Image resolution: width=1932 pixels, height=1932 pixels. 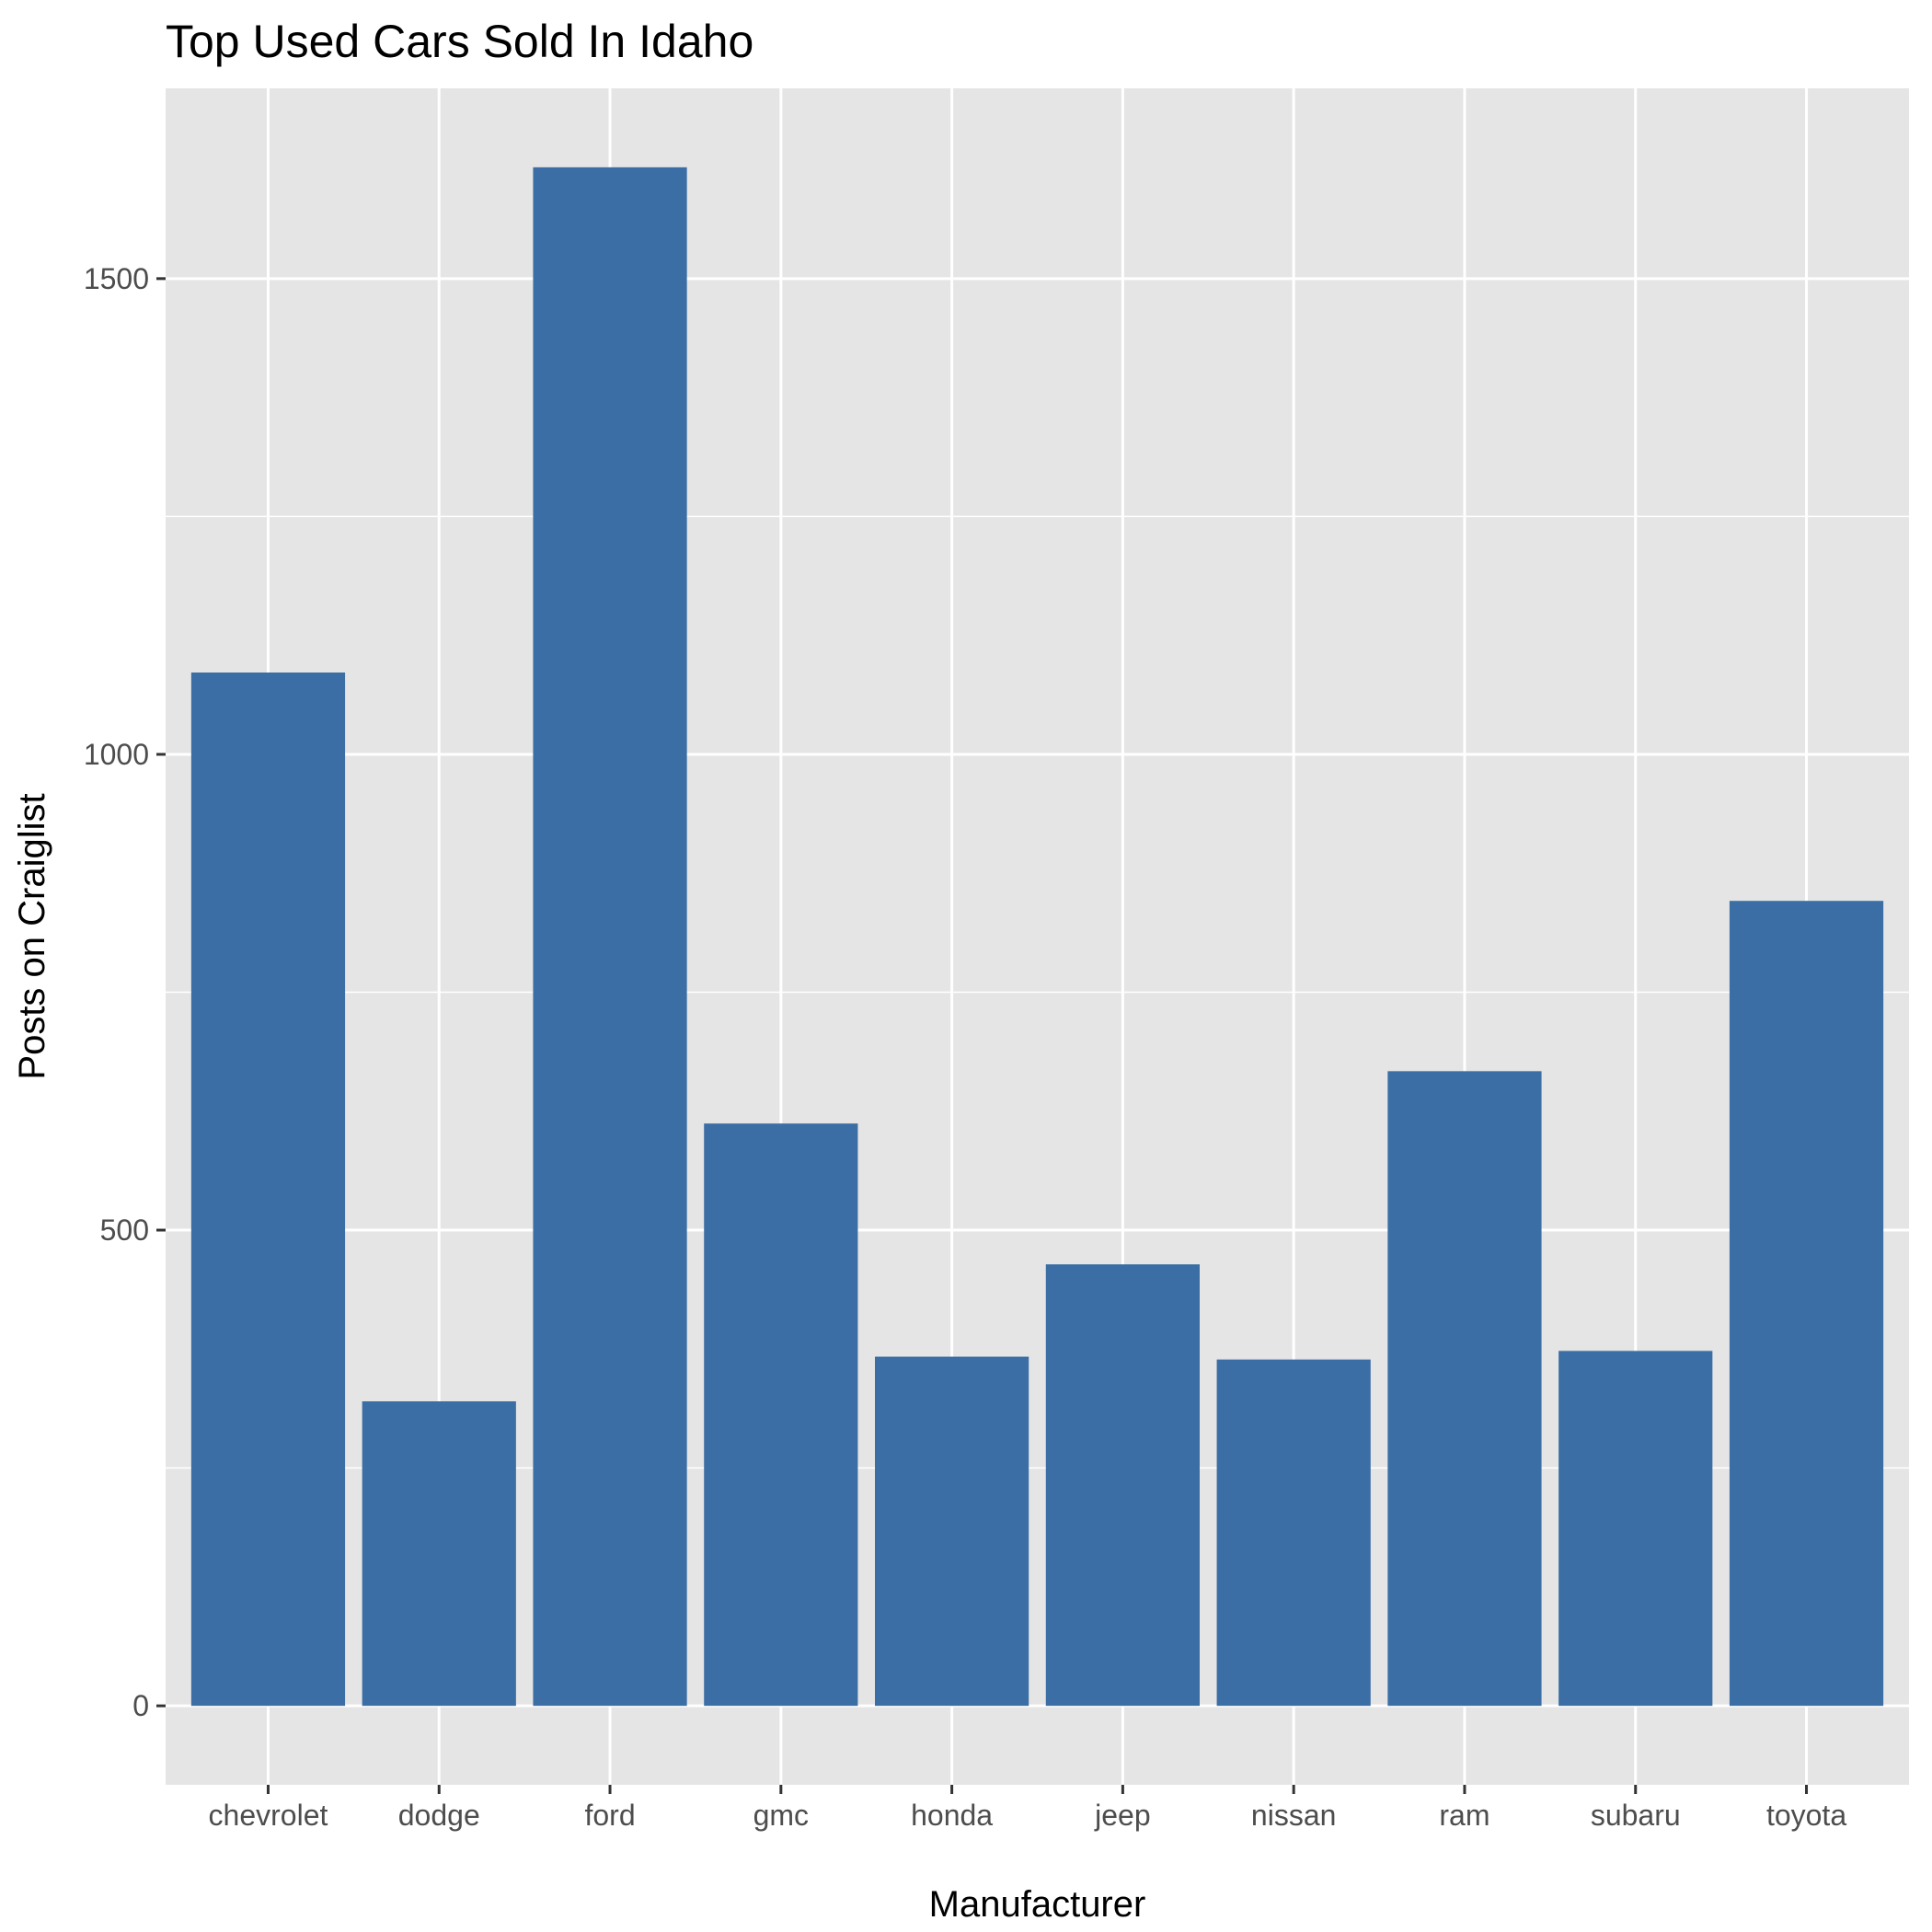 What do you see at coordinates (1636, 1815) in the screenshot?
I see `x-tick-label-subaru: subaru` at bounding box center [1636, 1815].